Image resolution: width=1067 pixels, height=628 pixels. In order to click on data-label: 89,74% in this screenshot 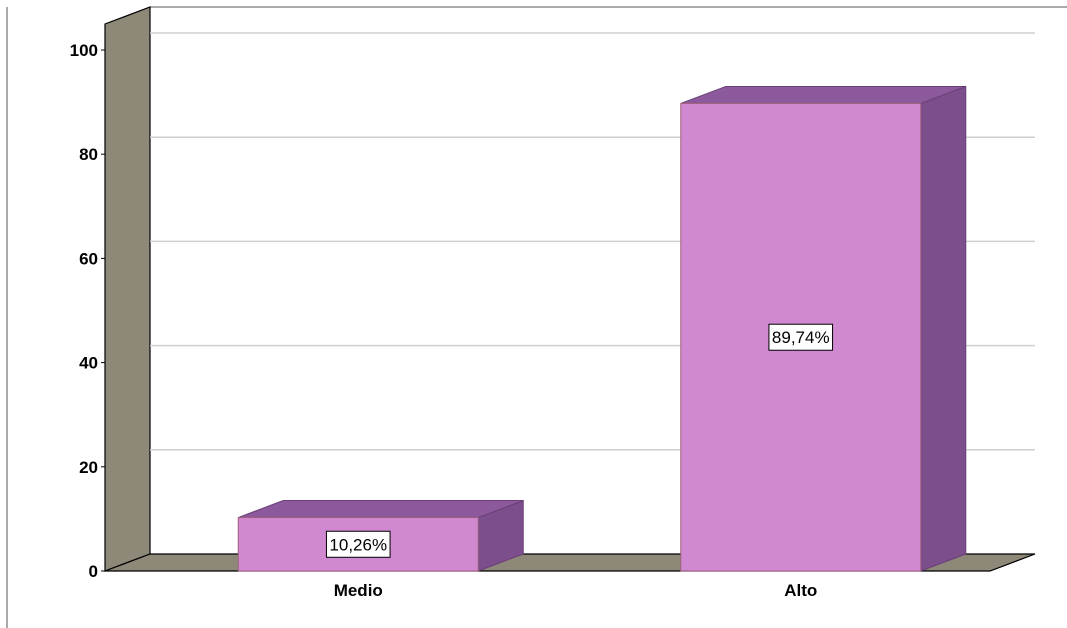, I will do `click(801, 337)`.